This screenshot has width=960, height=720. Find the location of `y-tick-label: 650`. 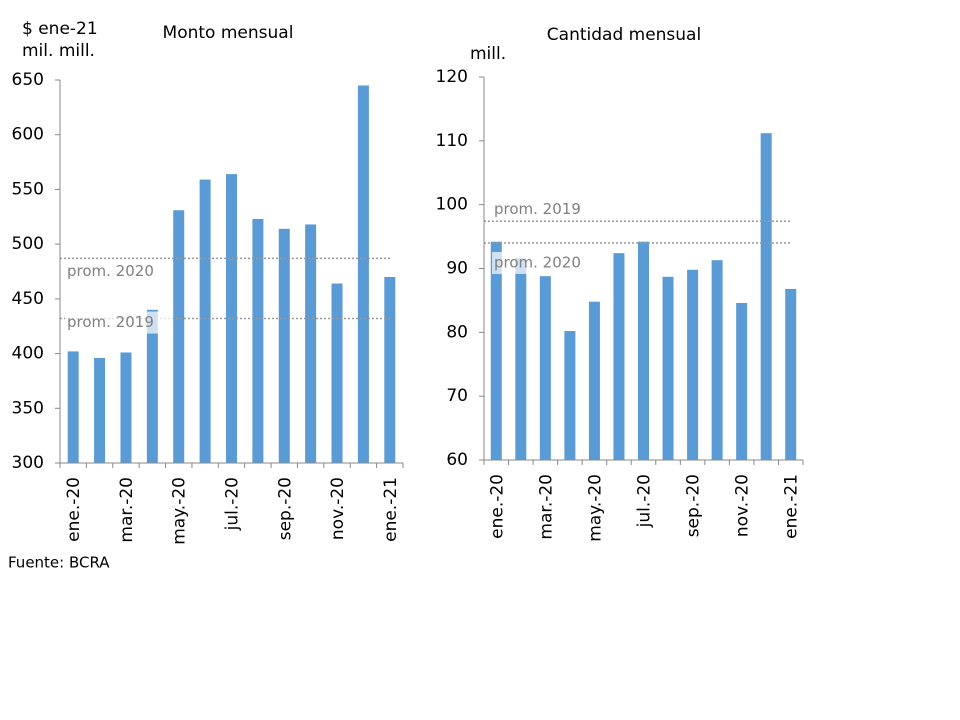

y-tick-label: 650 is located at coordinates (28, 80).